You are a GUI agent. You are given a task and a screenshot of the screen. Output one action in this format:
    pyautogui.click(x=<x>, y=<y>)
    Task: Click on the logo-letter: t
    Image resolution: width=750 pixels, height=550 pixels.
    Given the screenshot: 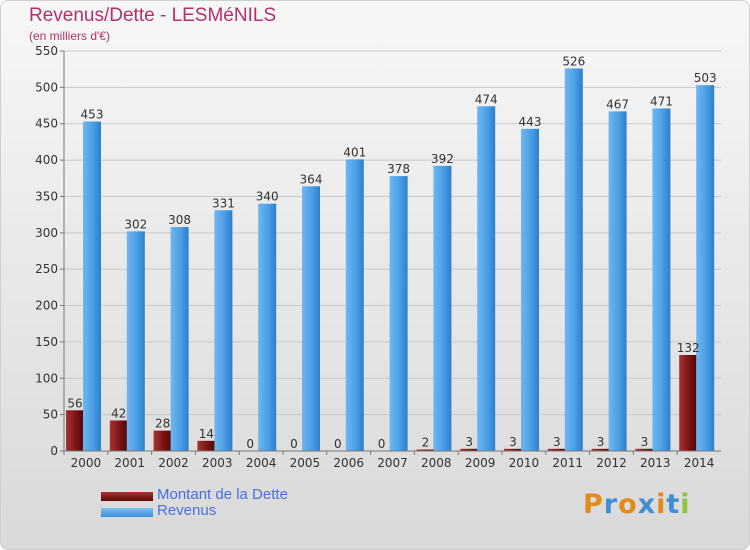 What is the action you would take?
    pyautogui.click(x=673, y=504)
    